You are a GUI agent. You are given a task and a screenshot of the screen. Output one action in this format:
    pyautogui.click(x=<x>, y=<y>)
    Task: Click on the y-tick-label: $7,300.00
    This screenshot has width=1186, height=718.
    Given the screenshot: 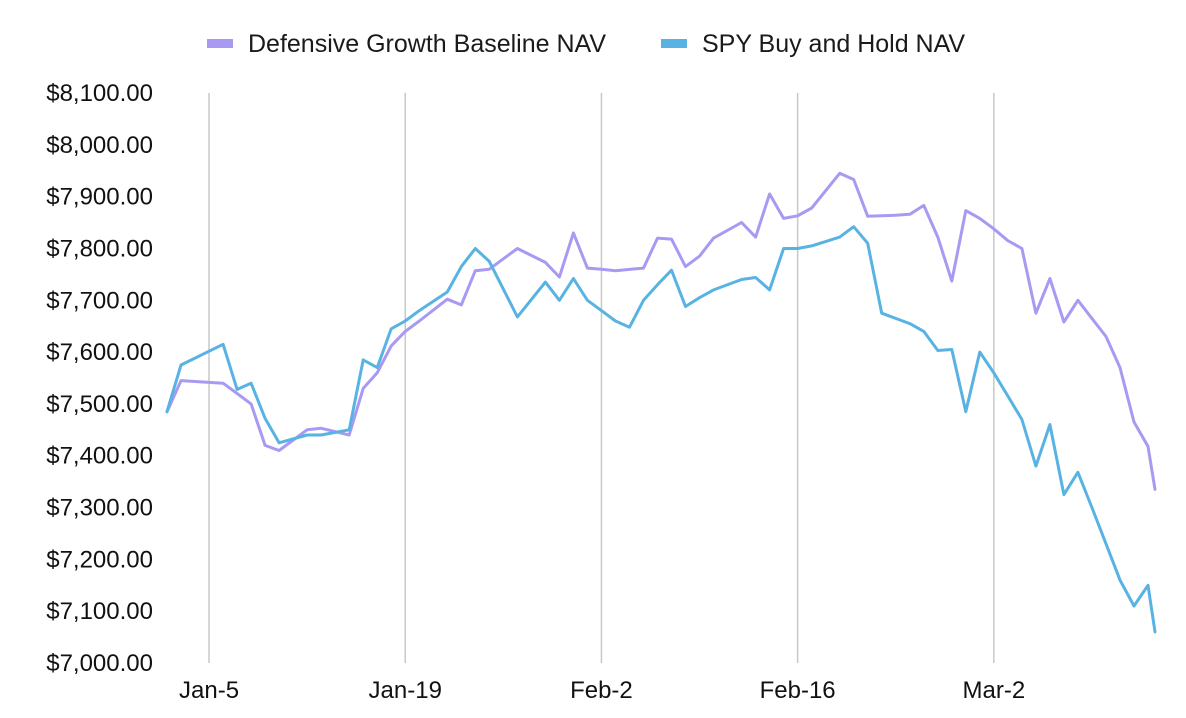 What is the action you would take?
    pyautogui.click(x=99, y=508)
    